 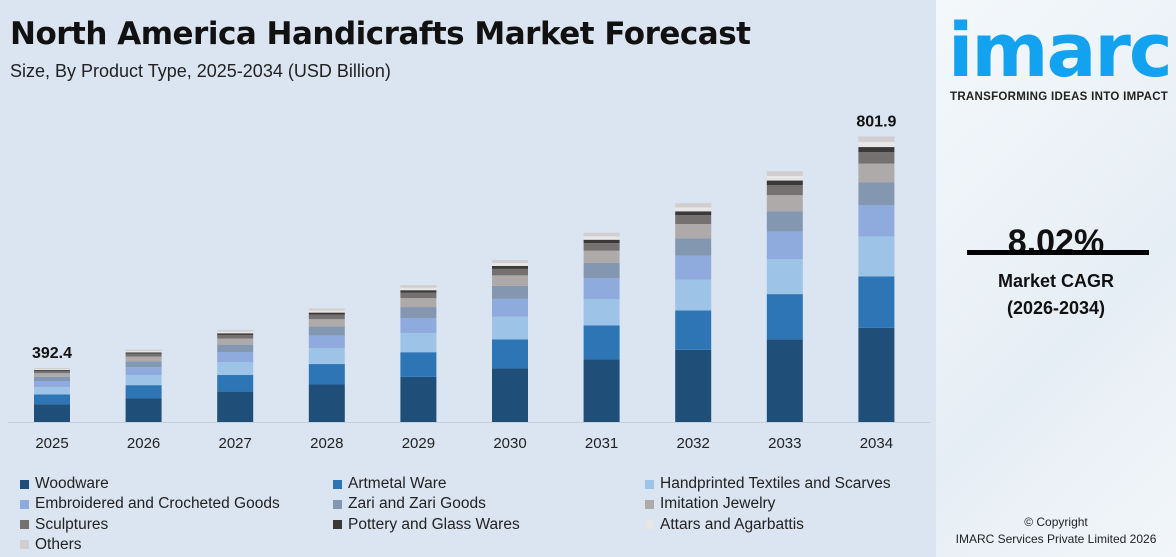 What do you see at coordinates (693, 231) in the screenshot?
I see `bar-segment-imitation-jewelry-2032` at bounding box center [693, 231].